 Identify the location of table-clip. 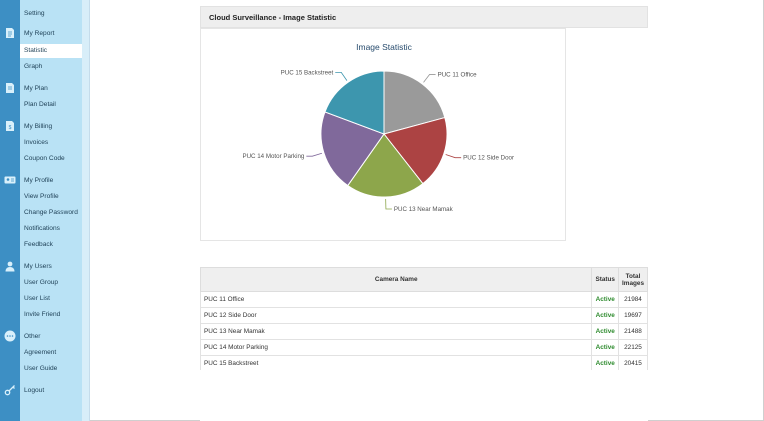
(424, 395).